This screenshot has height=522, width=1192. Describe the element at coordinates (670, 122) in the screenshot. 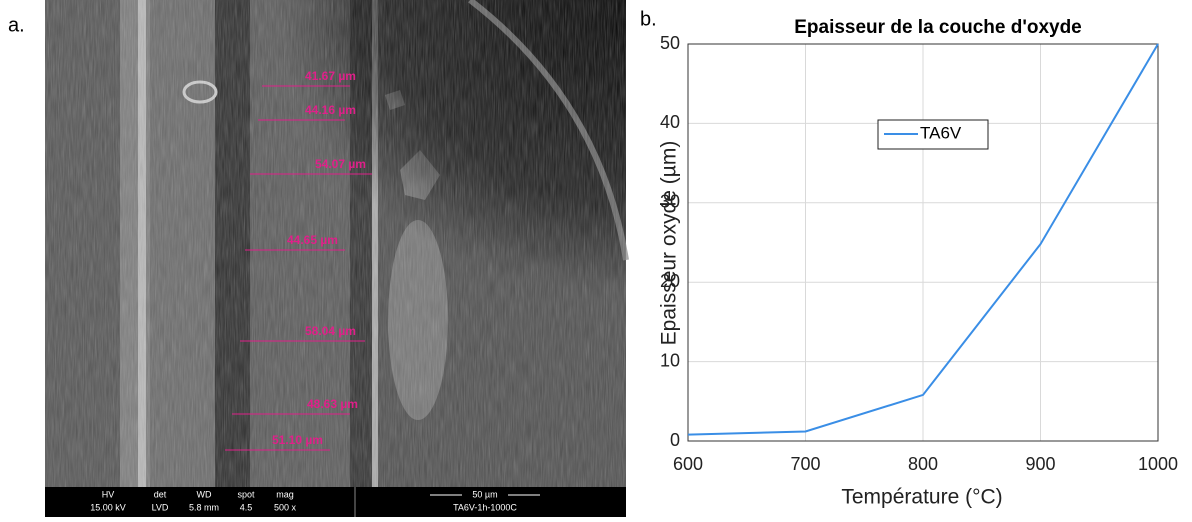

I see `y-tick-label: 40` at that location.